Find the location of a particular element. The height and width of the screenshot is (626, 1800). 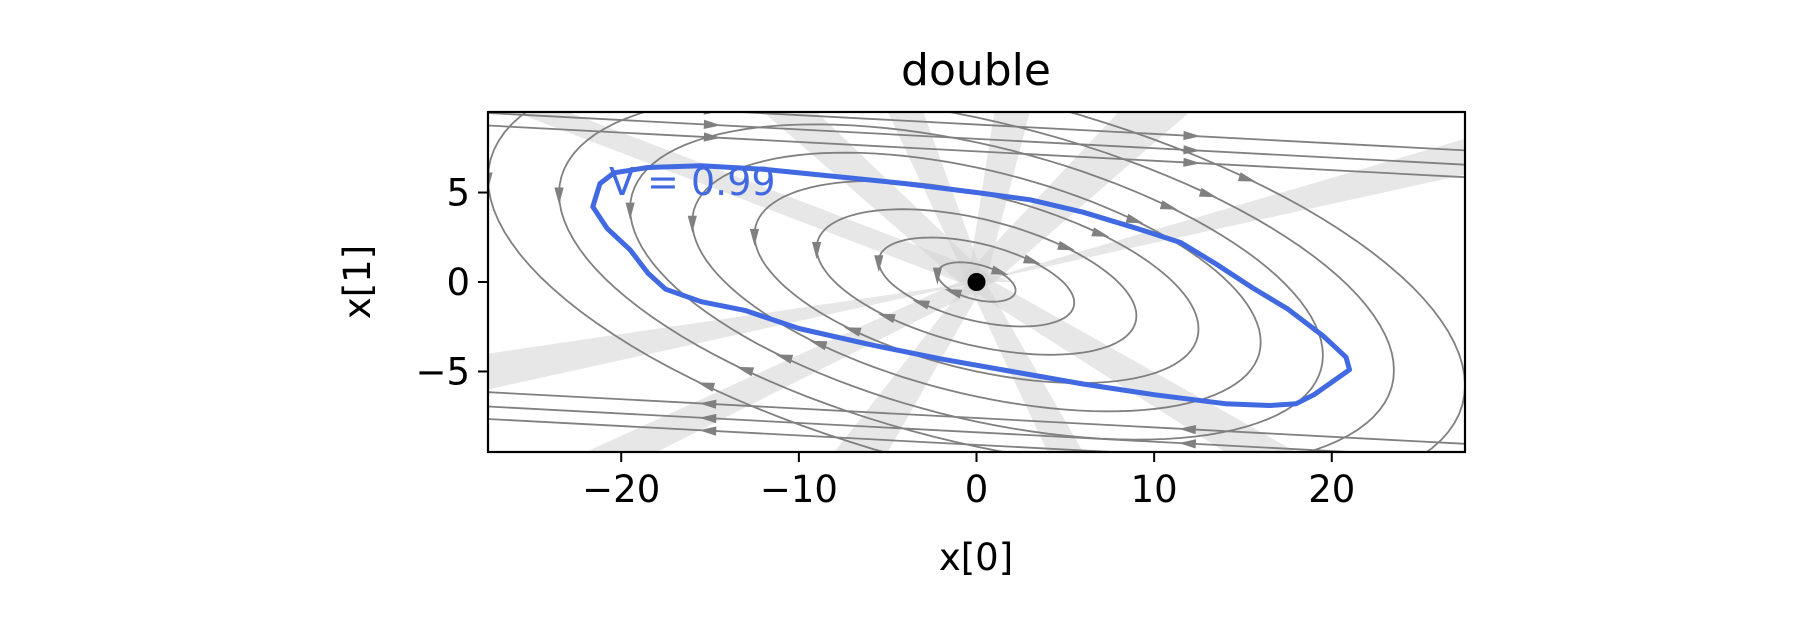

x-tick-label: 10 is located at coordinates (1154, 489).